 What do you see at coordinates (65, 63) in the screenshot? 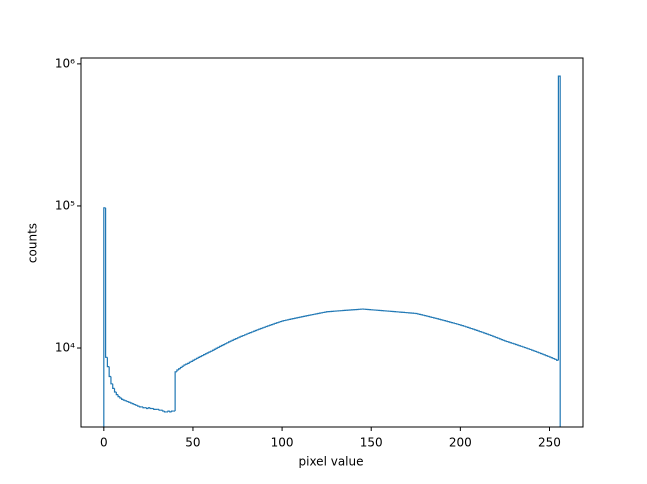
I see `y-tick-label: 10⁶` at bounding box center [65, 63].